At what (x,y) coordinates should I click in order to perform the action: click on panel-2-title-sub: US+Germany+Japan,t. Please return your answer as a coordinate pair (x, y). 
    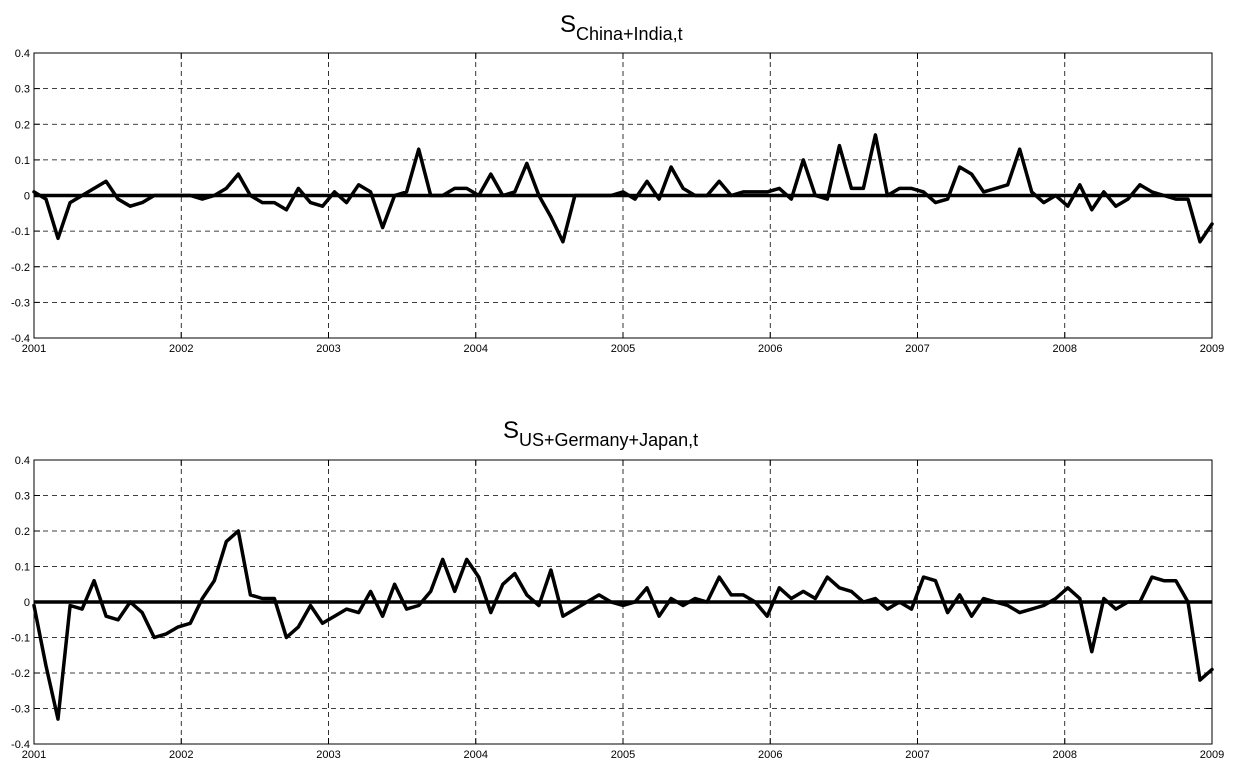
    Looking at the image, I should click on (608, 440).